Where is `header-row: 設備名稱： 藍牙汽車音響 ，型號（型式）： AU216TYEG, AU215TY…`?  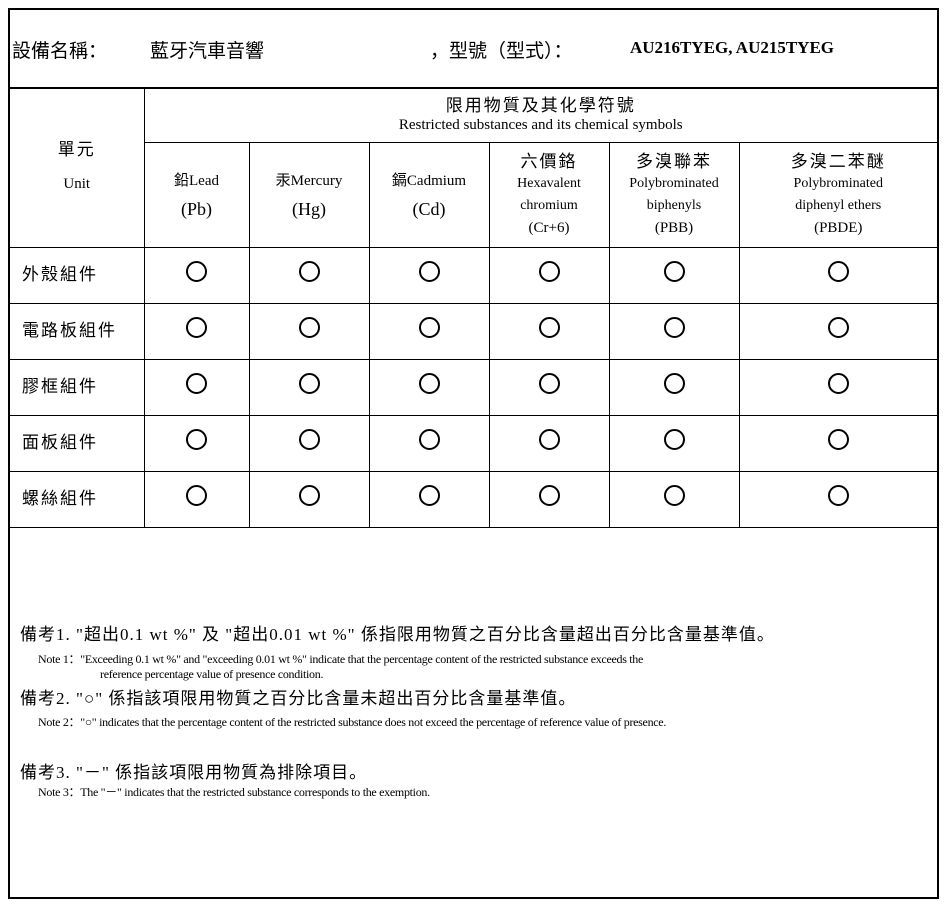 header-row: 設備名稱： 藍牙汽車音響 ，型號（型式）： AU216TYEG, AU215TY… is located at coordinates (473, 49).